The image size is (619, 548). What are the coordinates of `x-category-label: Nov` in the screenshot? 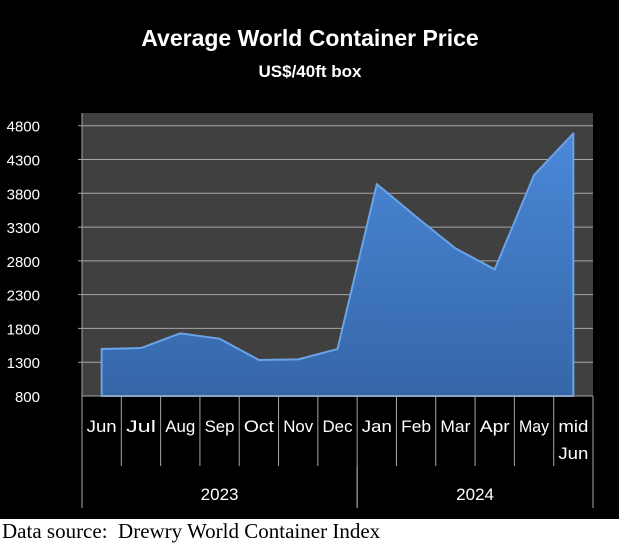 It's located at (298, 426).